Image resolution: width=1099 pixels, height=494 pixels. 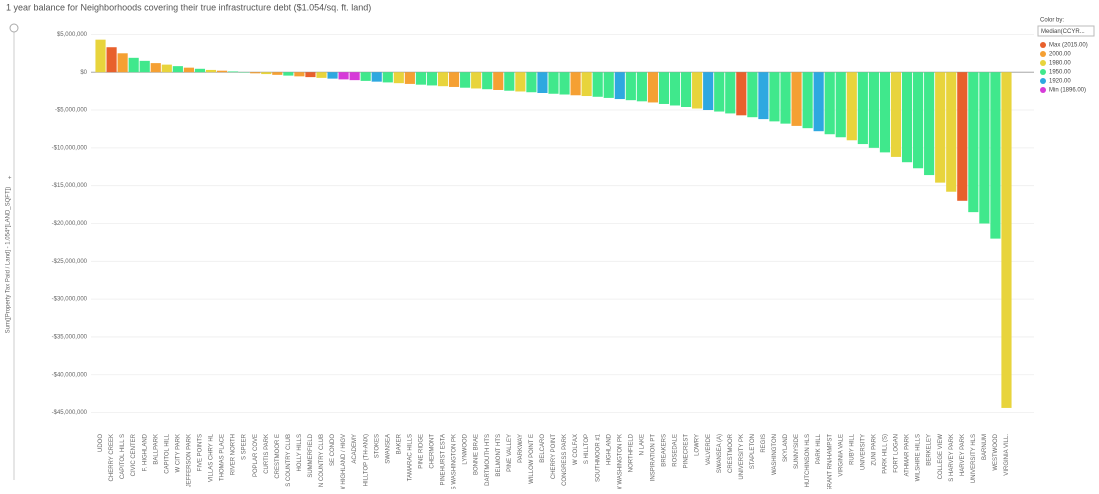 What do you see at coordinates (963, 455) in the screenshot?
I see `x-tick-label: HARVEY PARK` at bounding box center [963, 455].